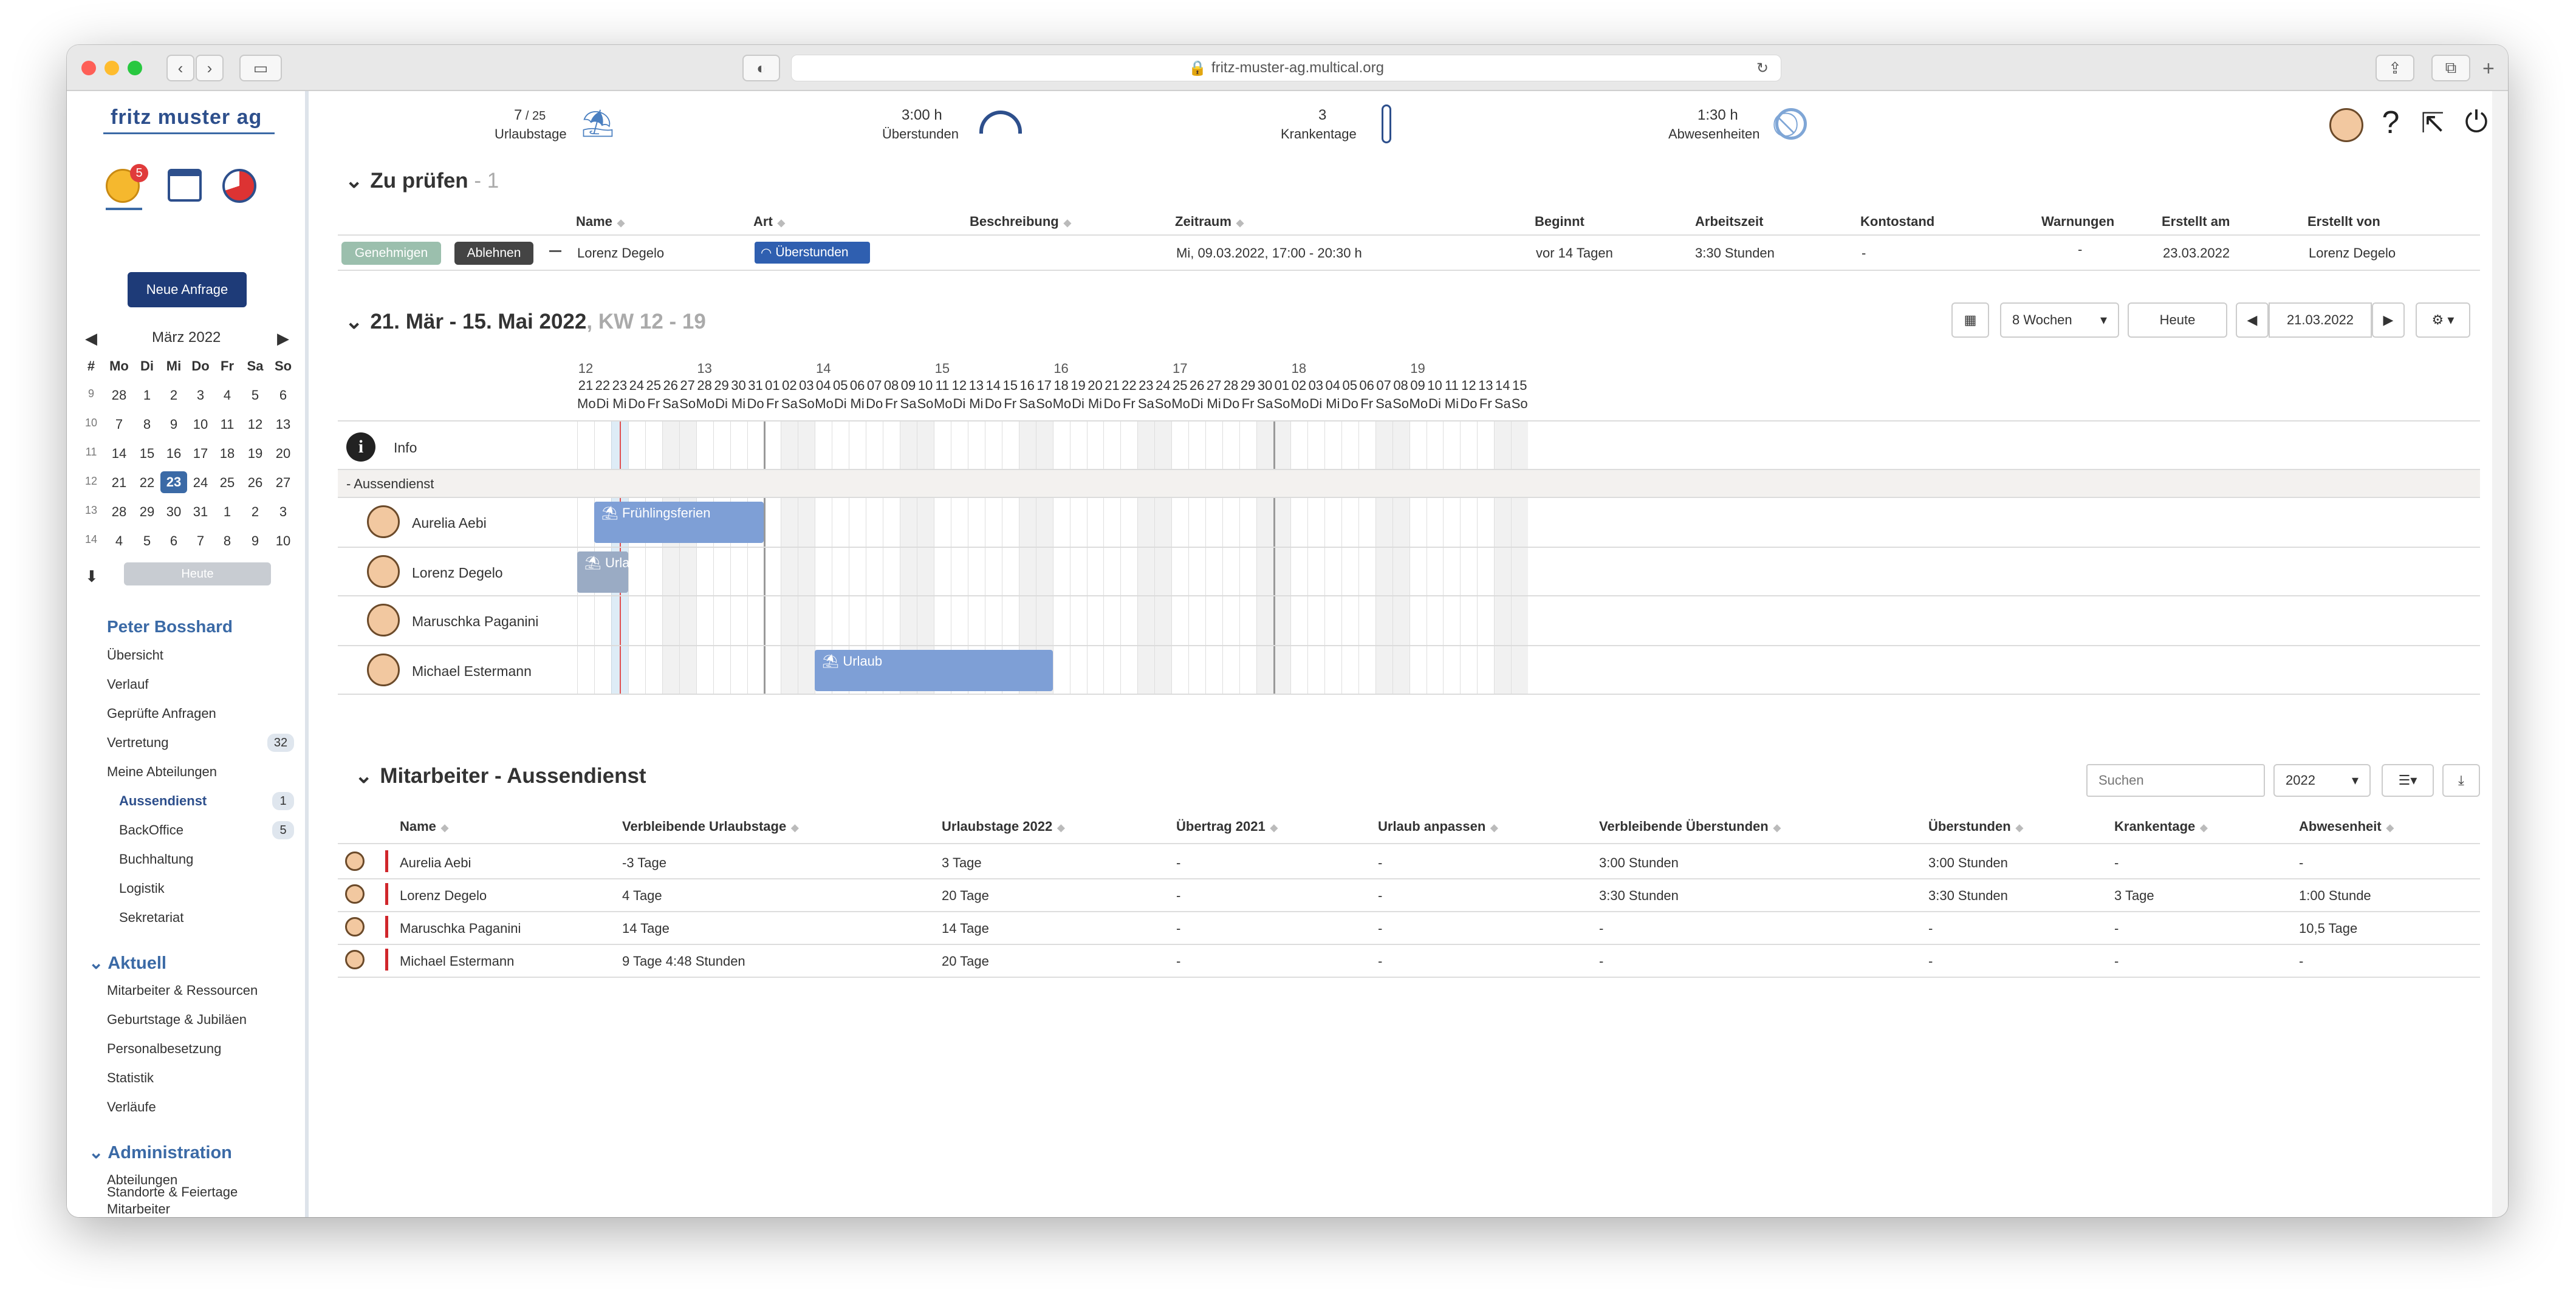 This screenshot has width=2576, height=1307. I want to click on nav-birthdays: Geburtstage & Jubiläen, so click(177, 1019).